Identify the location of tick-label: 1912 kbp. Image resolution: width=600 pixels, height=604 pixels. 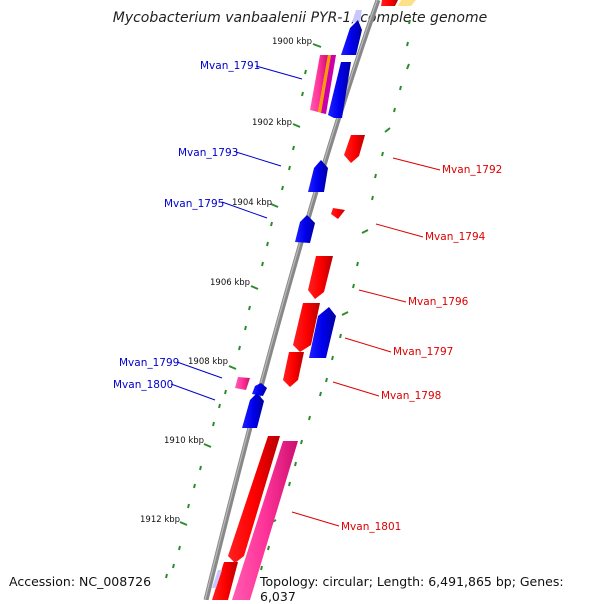
(160, 520).